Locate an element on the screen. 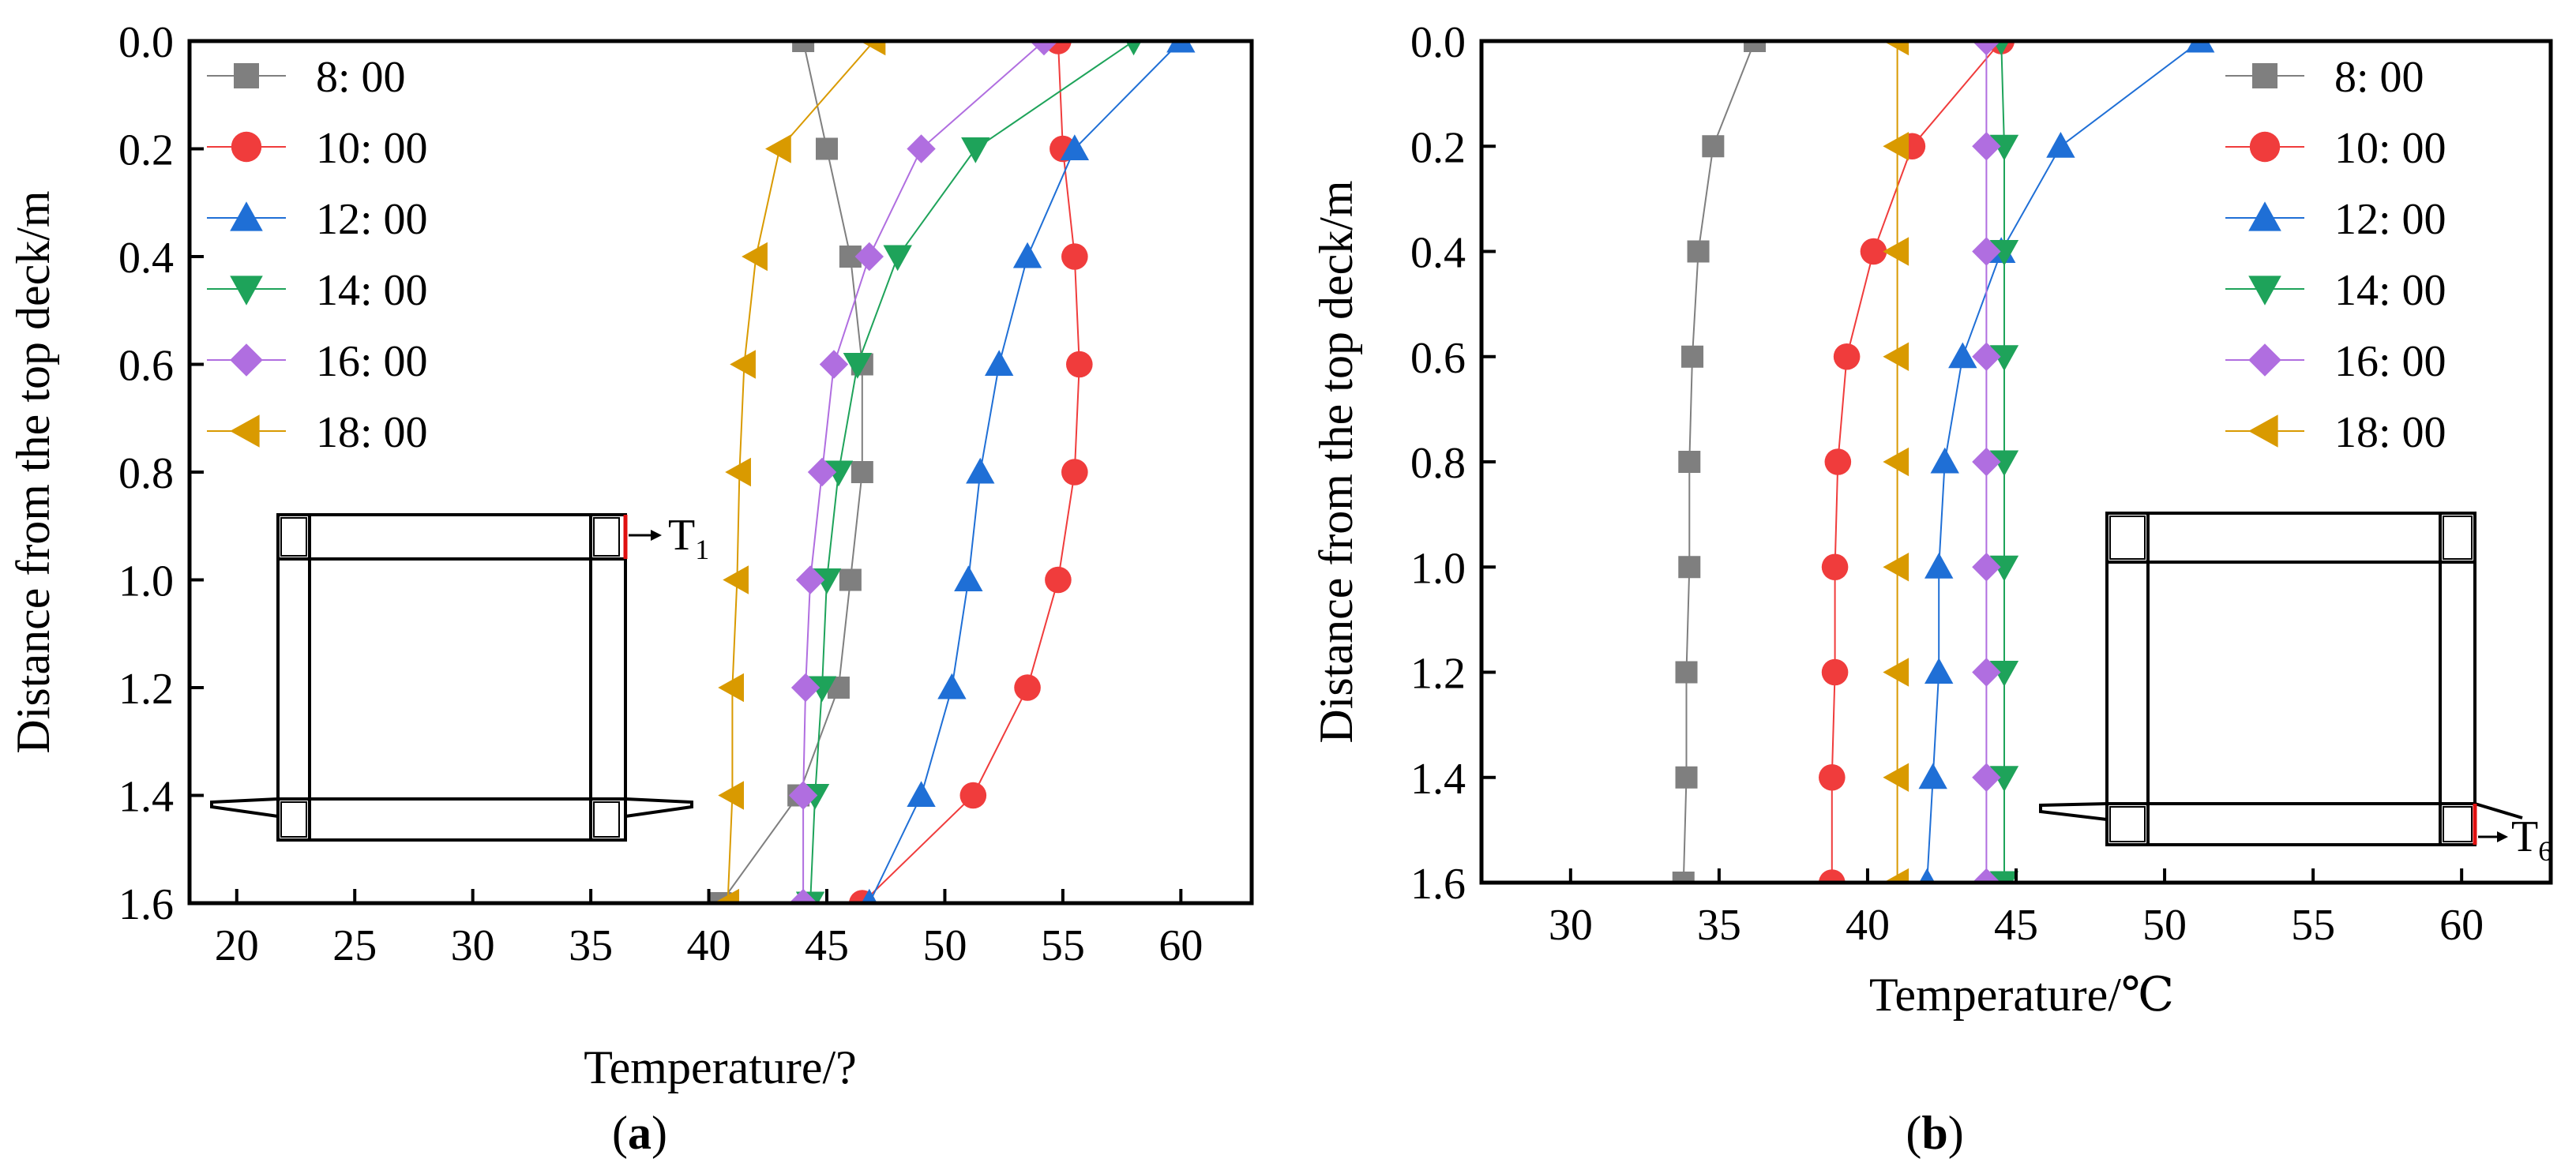 The image size is (2576, 1170). x-tick-label-b: 55 is located at coordinates (2313, 925).